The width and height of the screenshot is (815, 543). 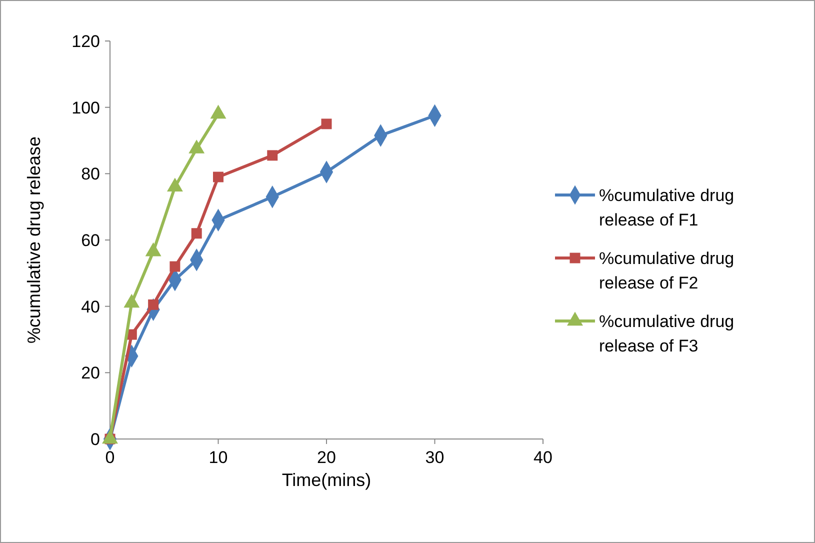 What do you see at coordinates (666, 334) in the screenshot?
I see `legend-label: %cumulative drug release of F3` at bounding box center [666, 334].